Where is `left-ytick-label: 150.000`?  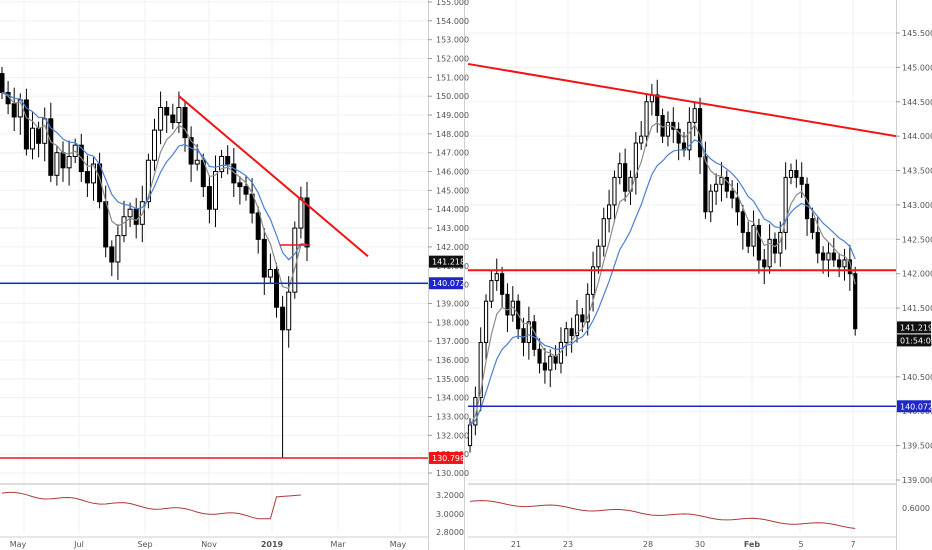
left-ytick-label: 150.000 is located at coordinates (452, 96).